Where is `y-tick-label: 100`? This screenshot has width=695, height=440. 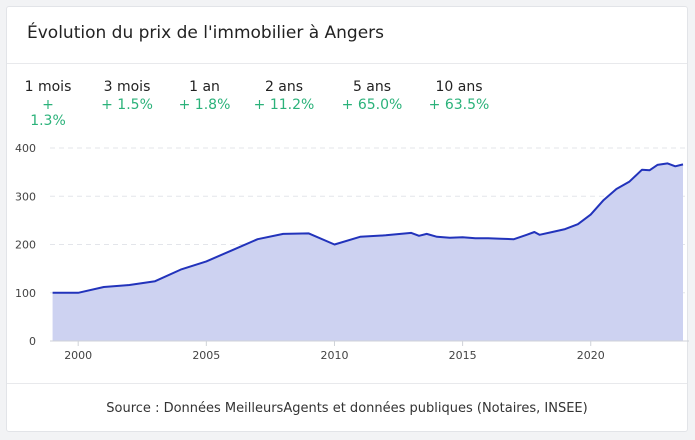 y-tick-label: 100 is located at coordinates (25, 293).